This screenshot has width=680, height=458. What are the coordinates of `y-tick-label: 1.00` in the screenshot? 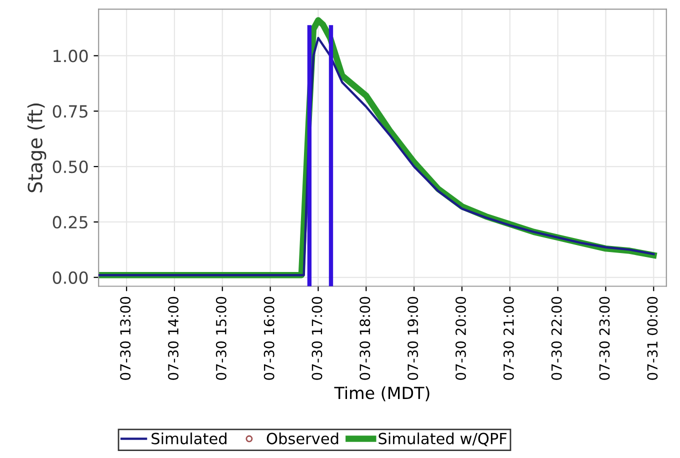 It's located at (71, 56).